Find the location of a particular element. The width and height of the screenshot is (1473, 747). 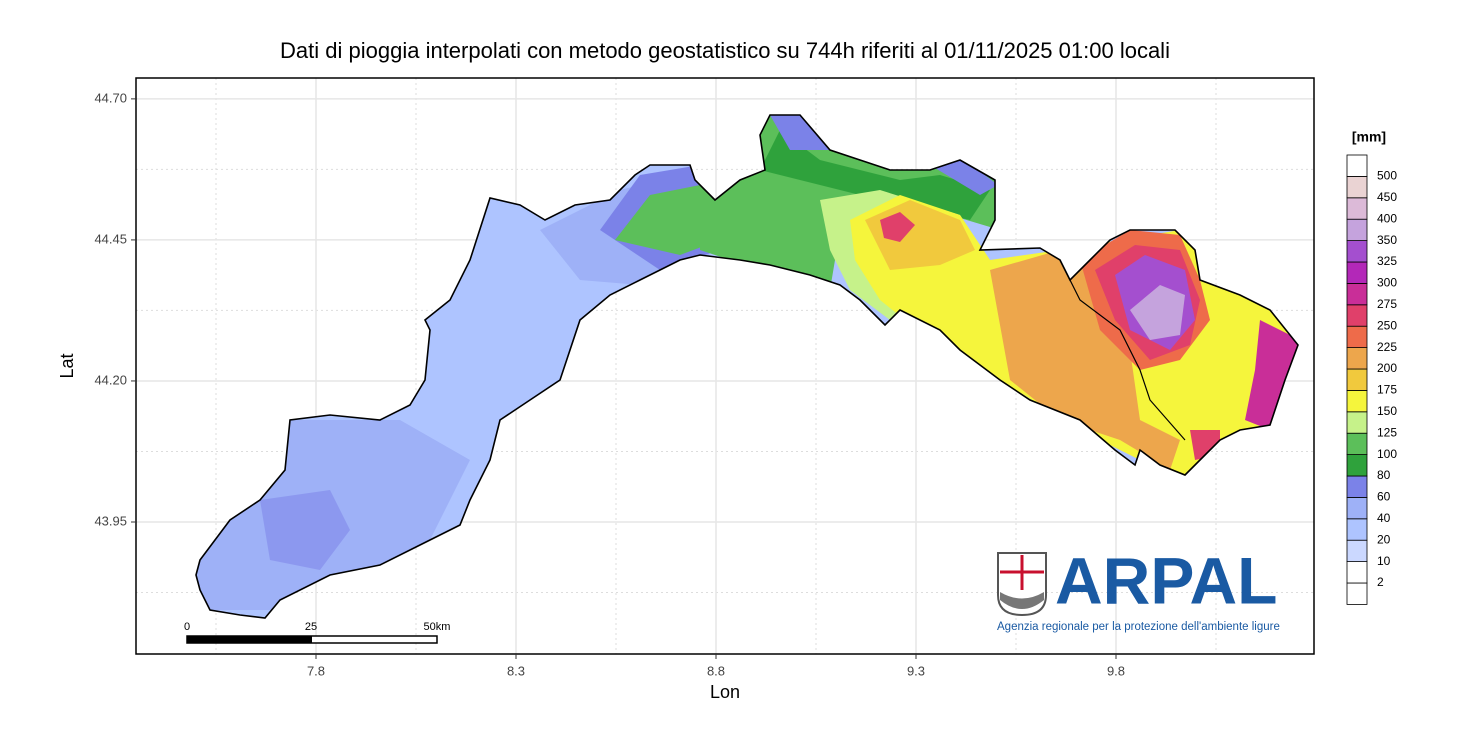

x-tick-label: 9.3 is located at coordinates (916, 670).